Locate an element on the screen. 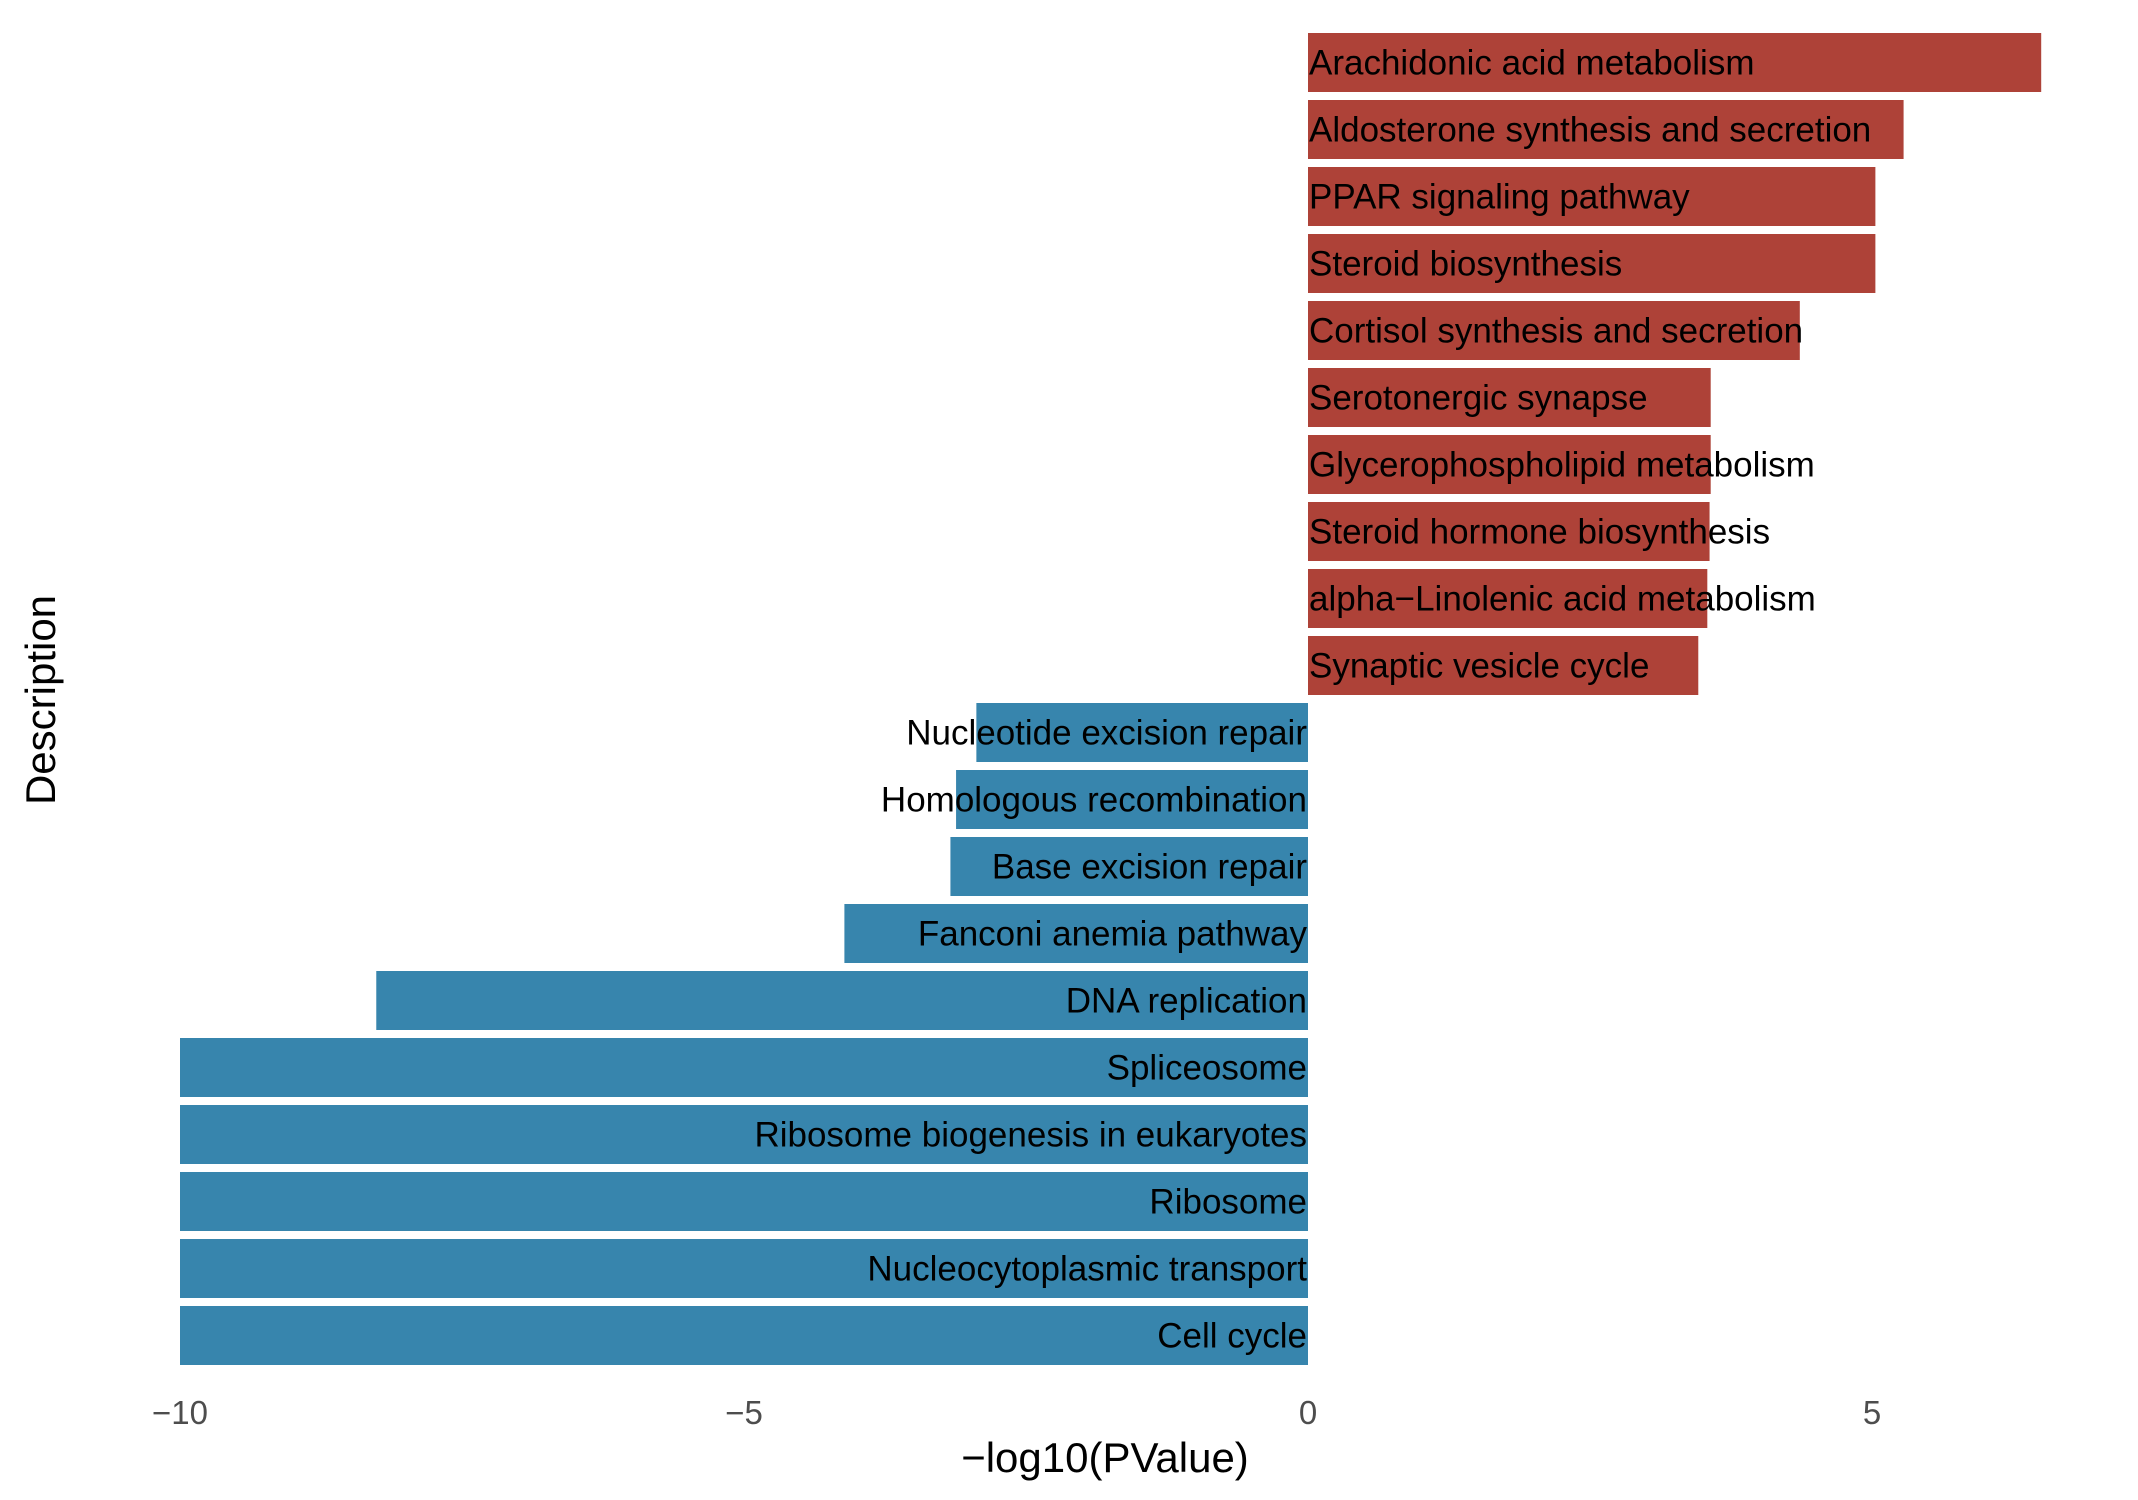 This screenshot has width=2138, height=1500. bar-label: Ribosome biogenesis in eukaryotes is located at coordinates (1030, 1135).